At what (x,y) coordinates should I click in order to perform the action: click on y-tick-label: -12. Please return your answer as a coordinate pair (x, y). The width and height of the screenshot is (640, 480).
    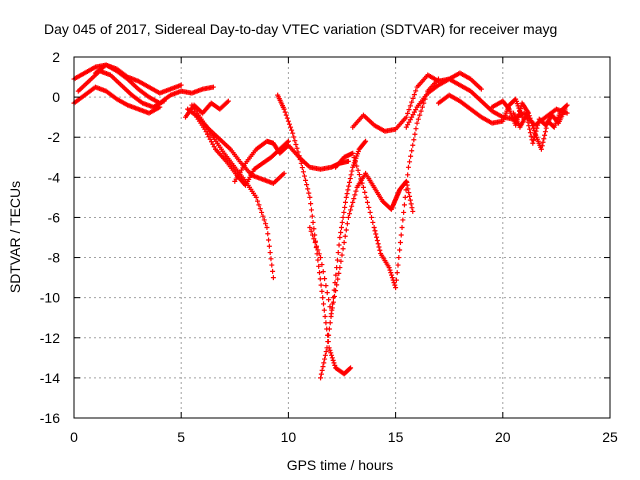
    Looking at the image, I should click on (50, 338).